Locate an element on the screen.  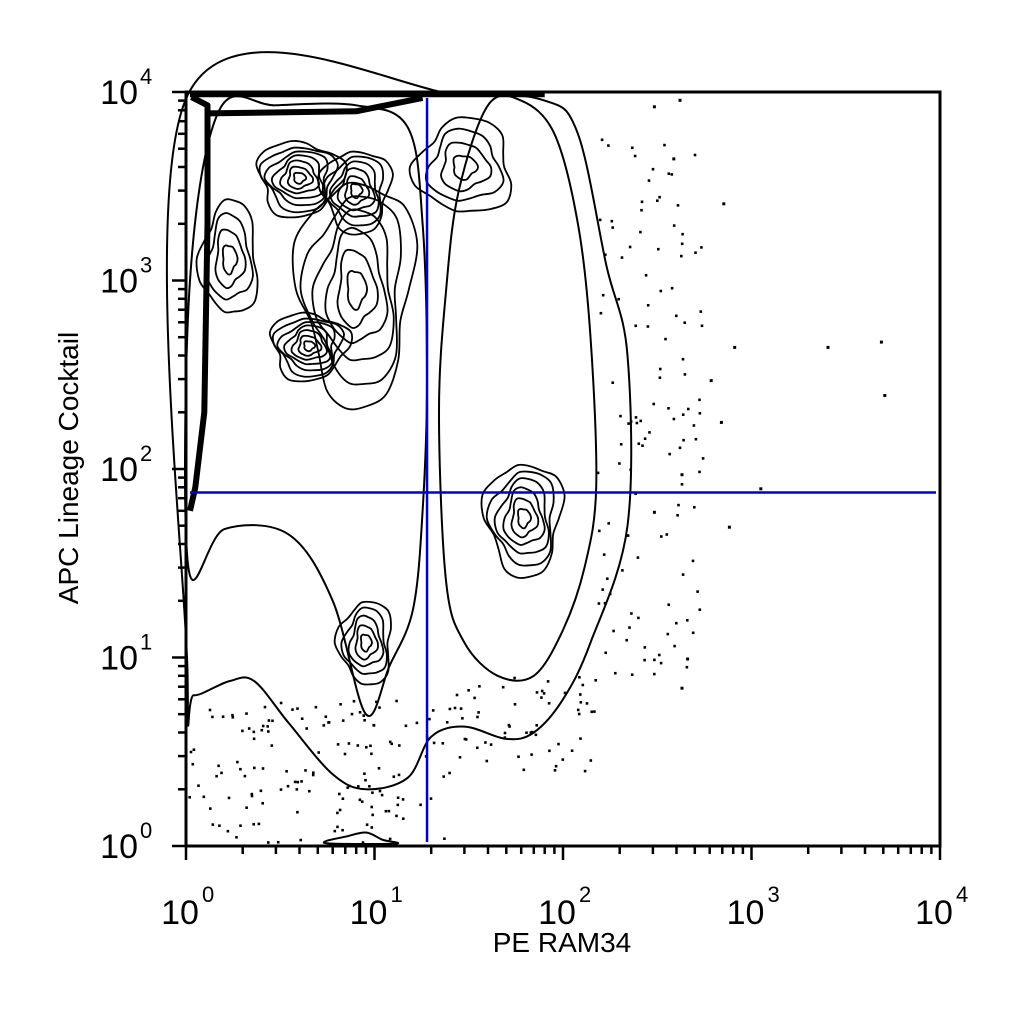
dense-edge-contour is located at coordinates (315, 105).